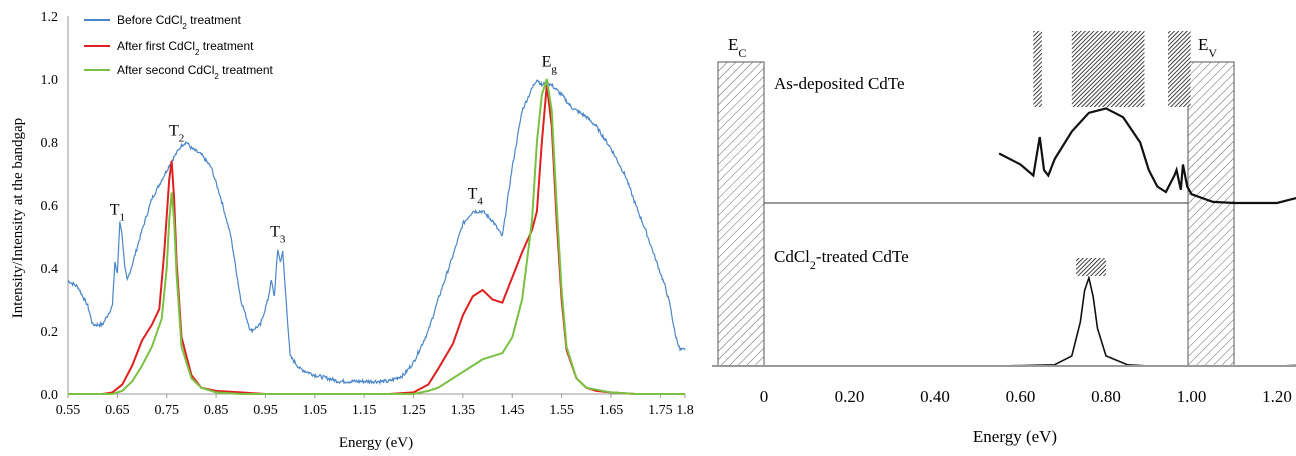 The width and height of the screenshot is (1296, 456). Describe the element at coordinates (50, 17) in the screenshot. I see `left-y-tick-label: 1.2` at that location.